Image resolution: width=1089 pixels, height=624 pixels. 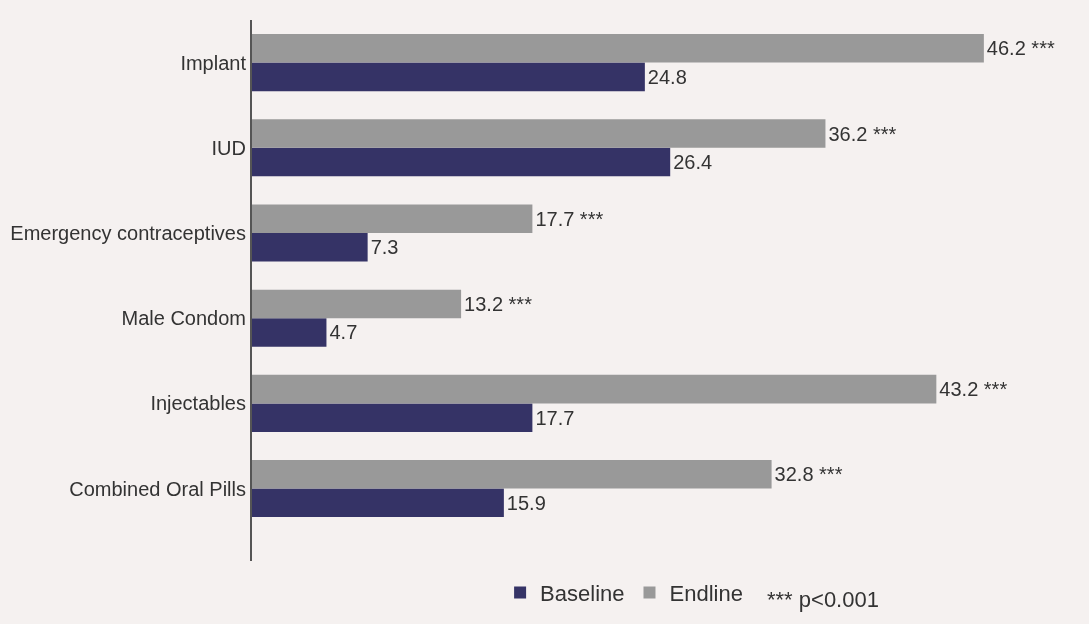 I want to click on y-tick-label: Injectables, so click(x=198, y=403).